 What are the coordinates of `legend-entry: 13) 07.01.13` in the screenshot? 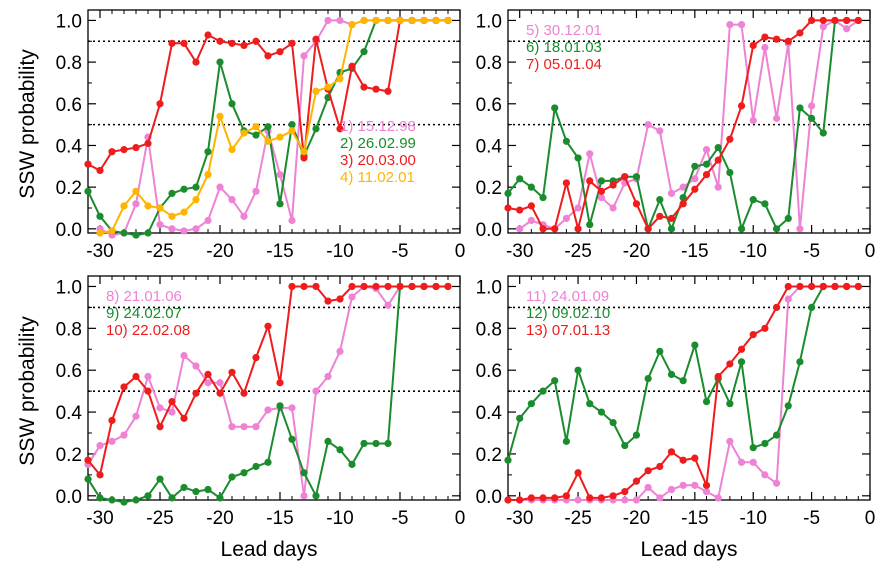 It's located at (568, 330).